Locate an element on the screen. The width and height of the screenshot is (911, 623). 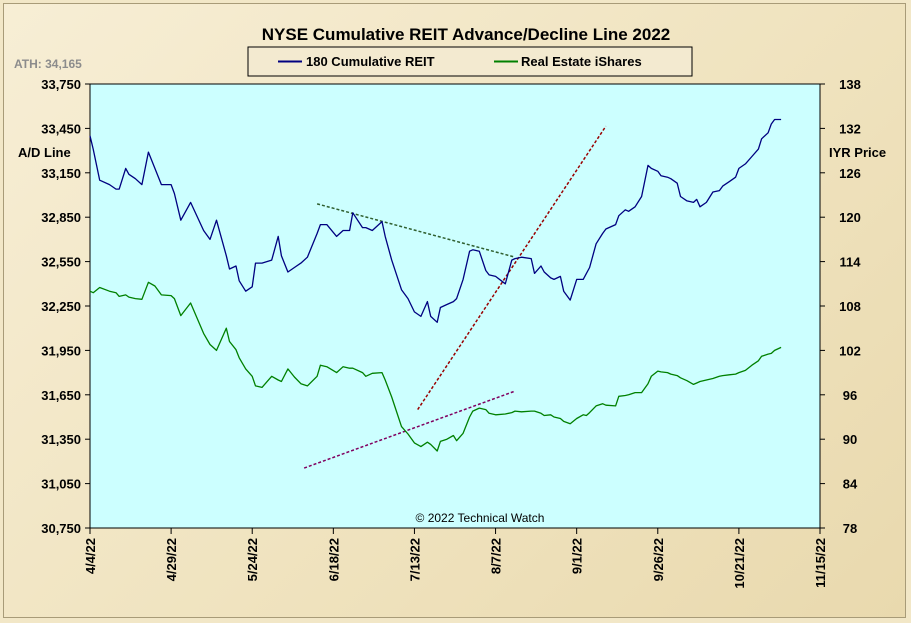
y-right-tick-label: 114 is located at coordinates (851, 262).